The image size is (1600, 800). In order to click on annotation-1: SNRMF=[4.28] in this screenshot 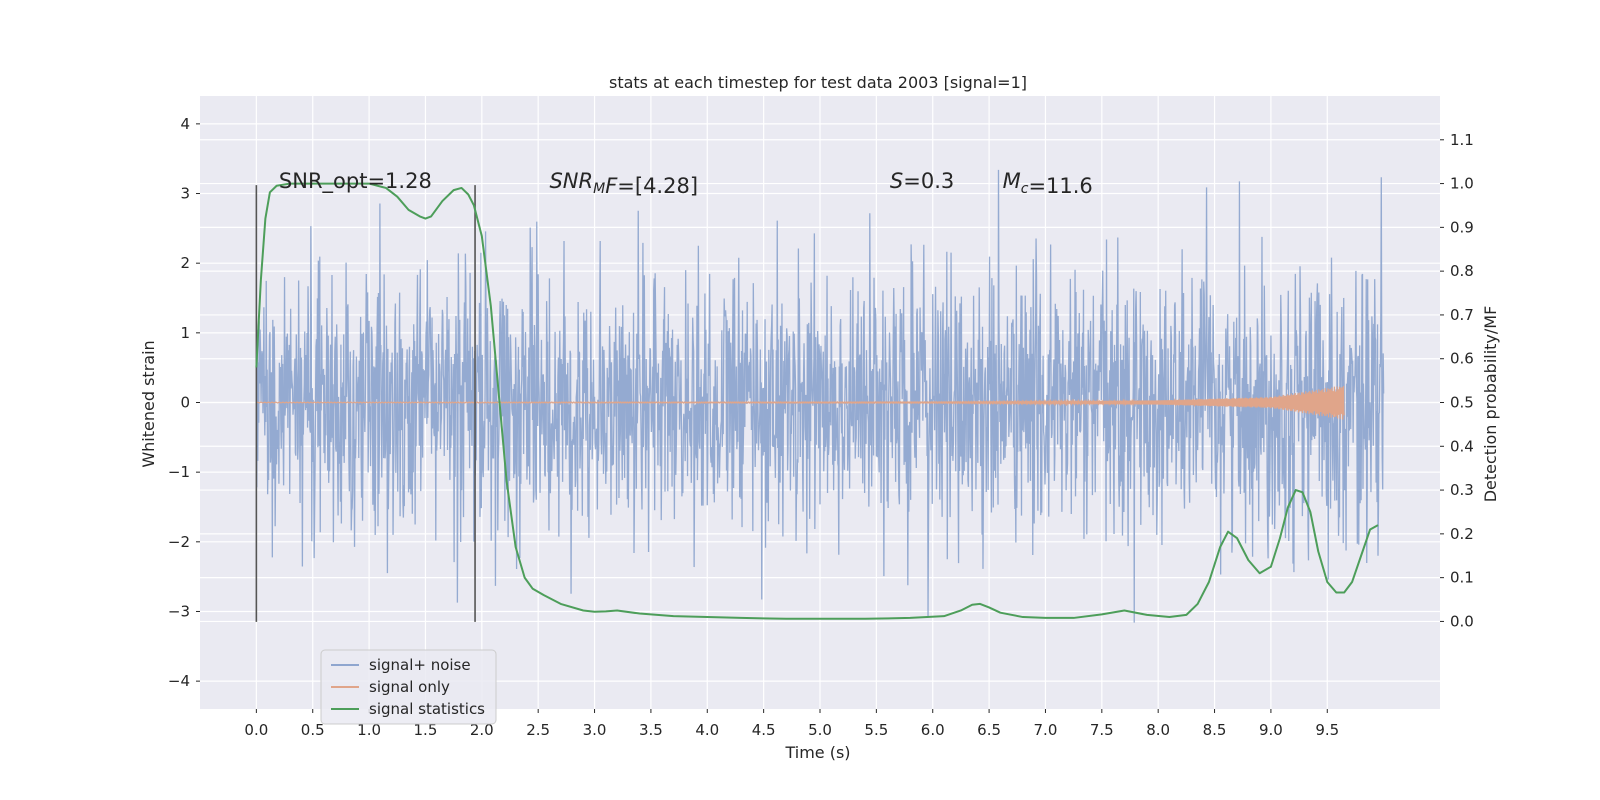, I will do `click(623, 183)`.